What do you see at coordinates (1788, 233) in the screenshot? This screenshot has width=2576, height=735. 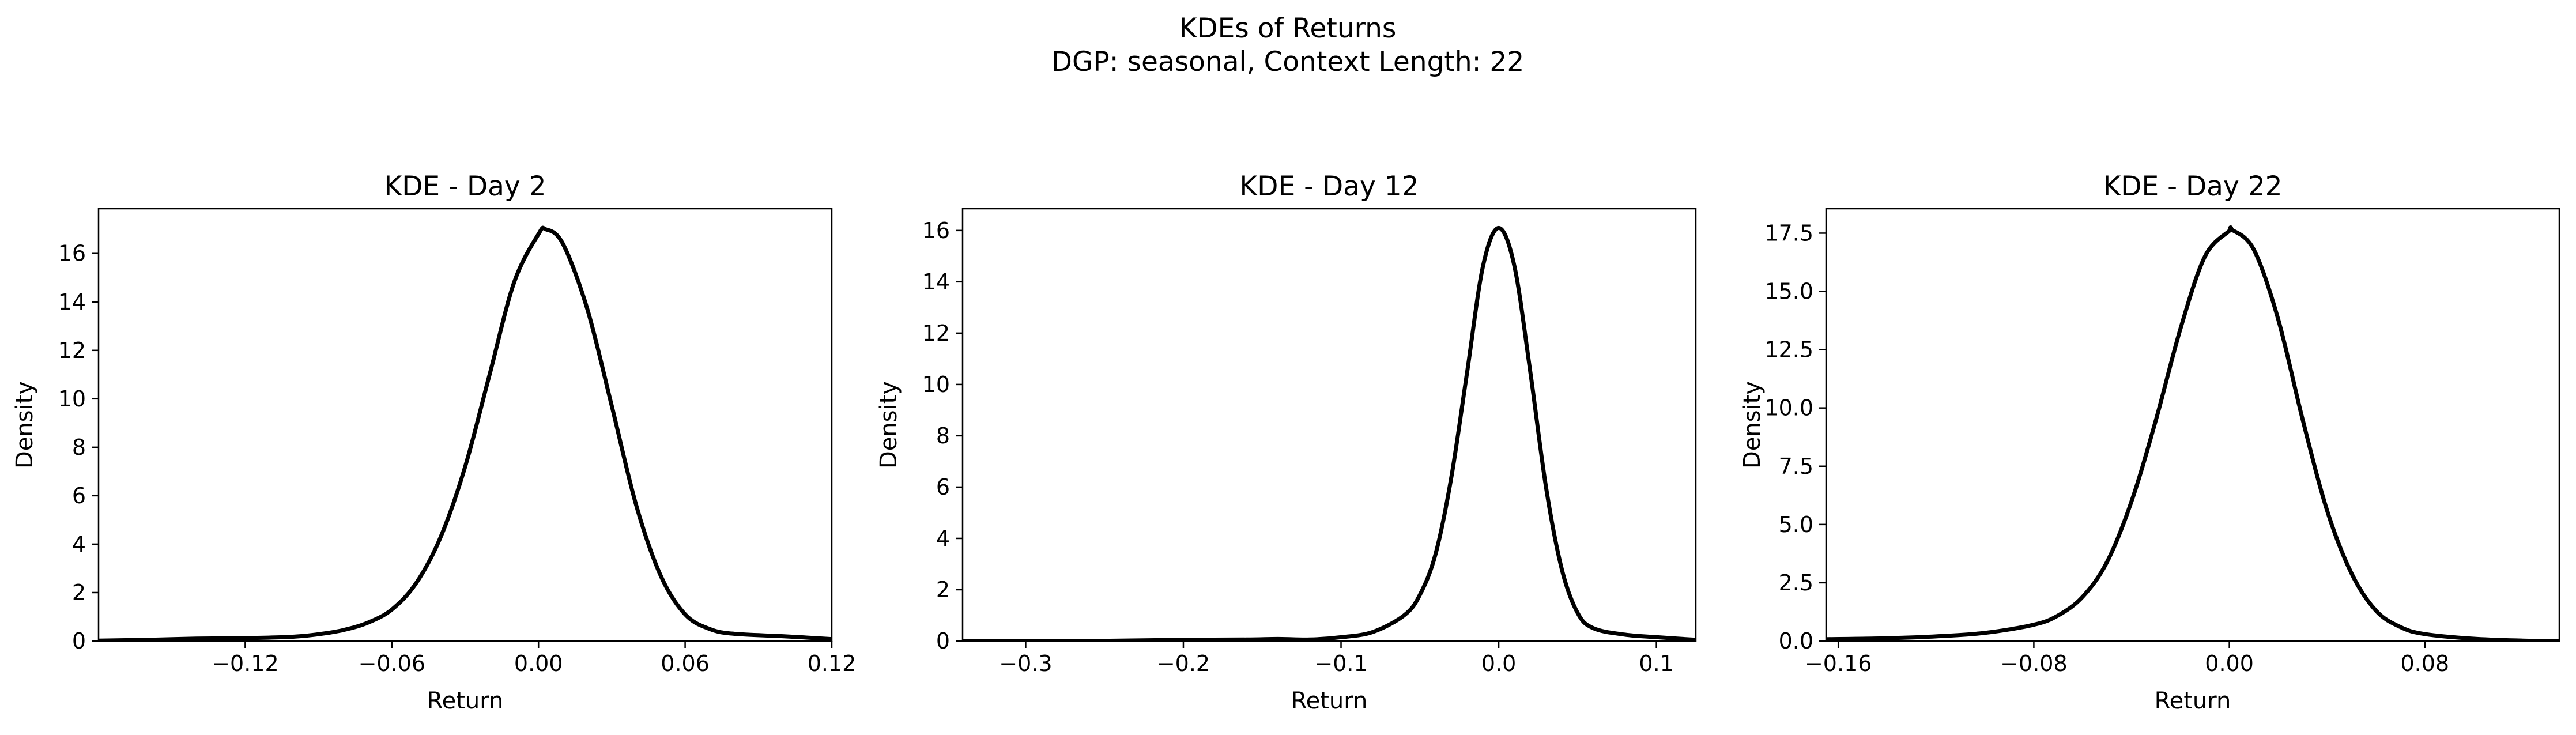 I see `y-tick-label: 17.5` at bounding box center [1788, 233].